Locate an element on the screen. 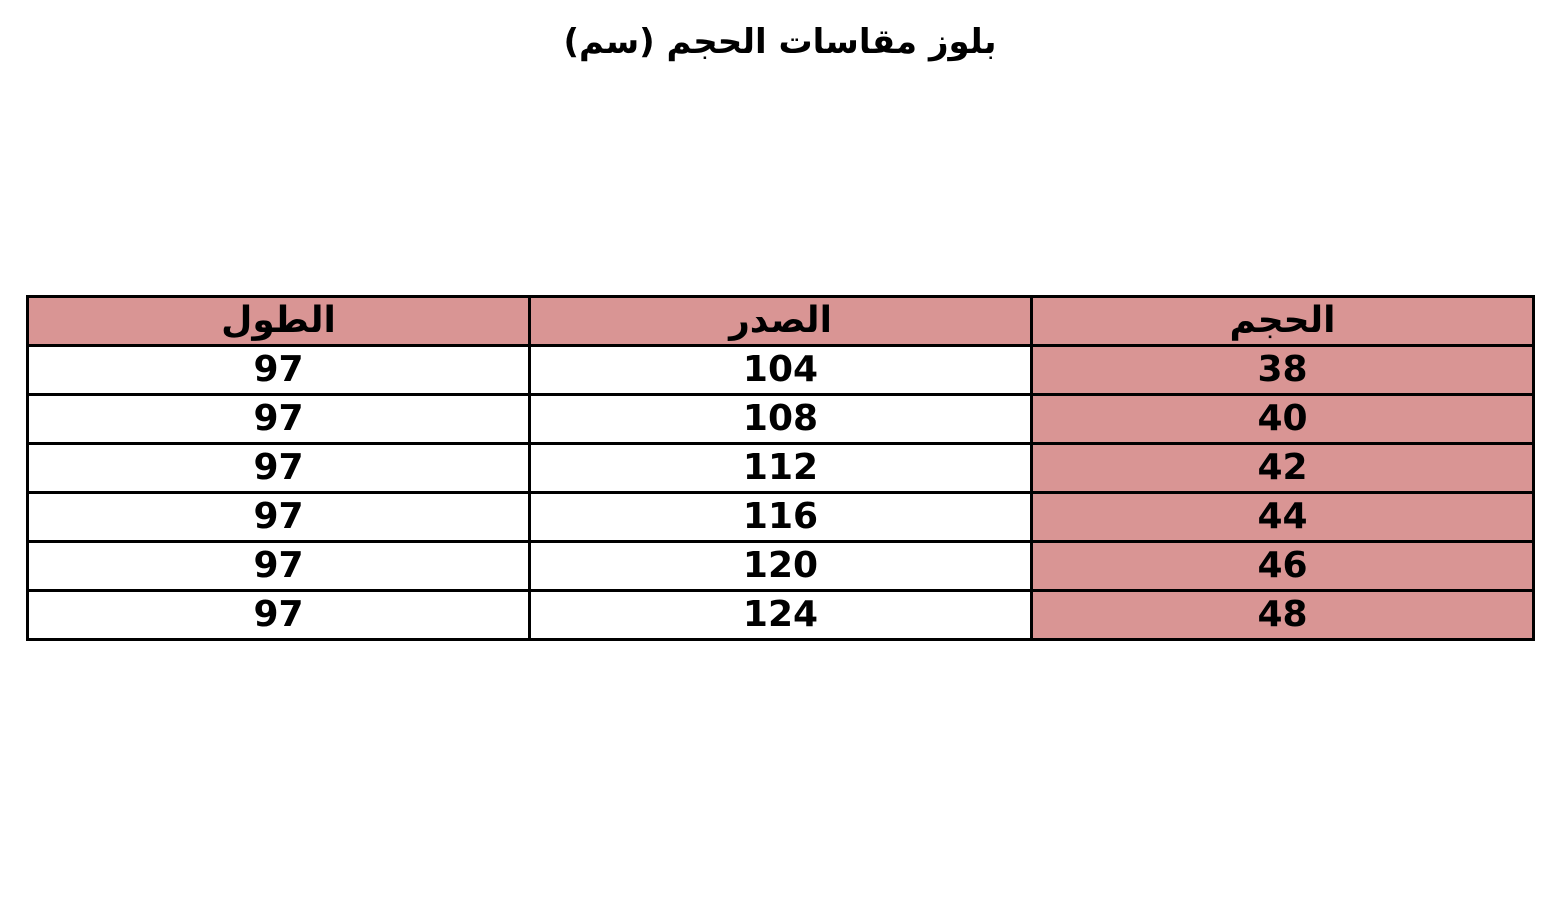  table-row: 40 108 97 is located at coordinates (780, 419).